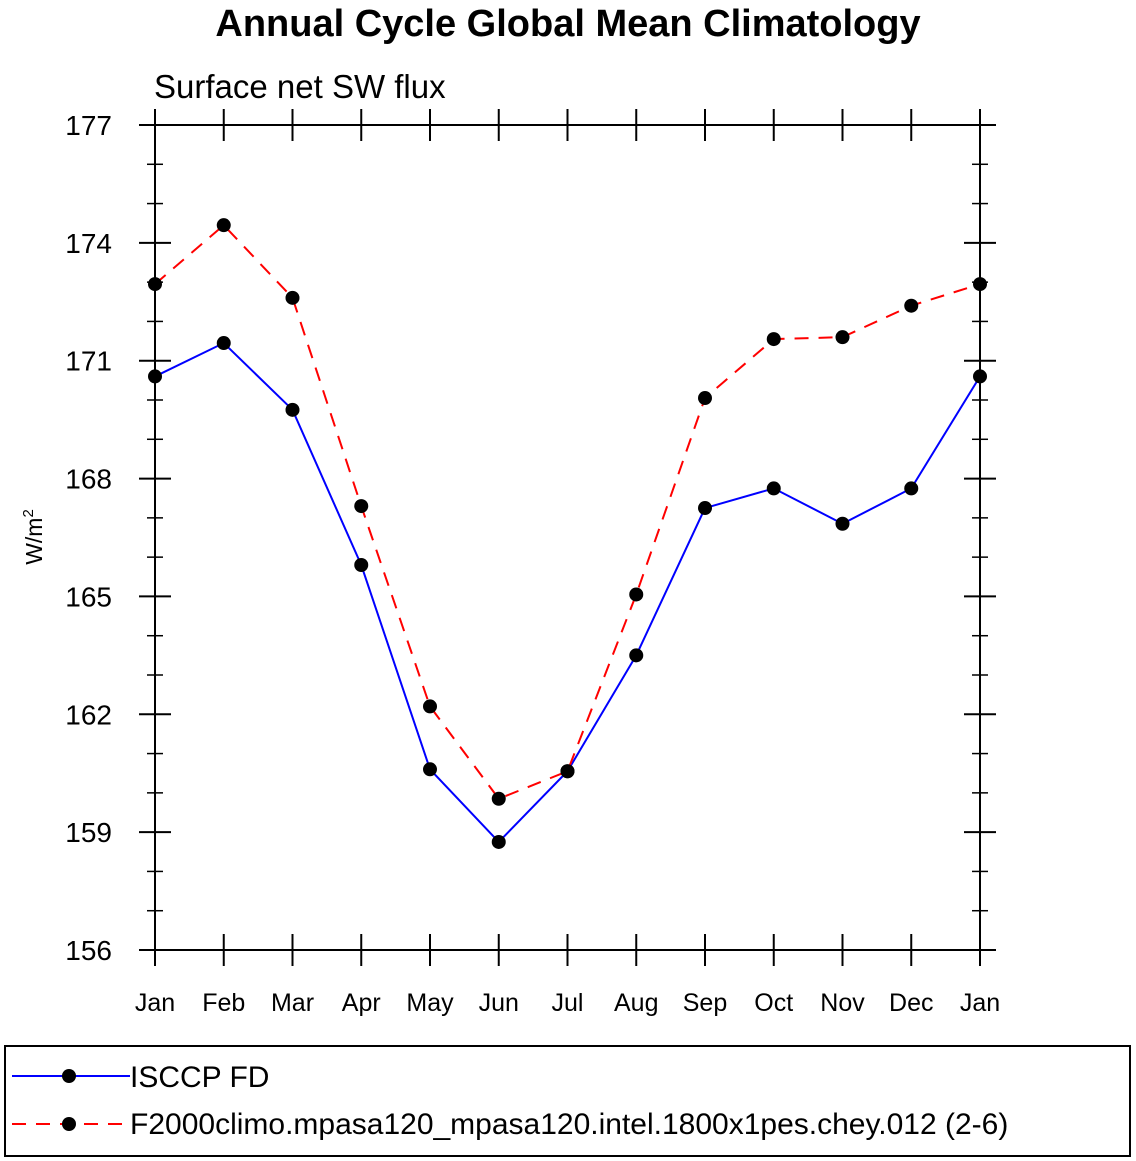 The height and width of the screenshot is (1161, 1136). Describe the element at coordinates (88, 538) in the screenshot. I see `y-tick-labels: 156 159 162 165 168 171 174 177` at that location.